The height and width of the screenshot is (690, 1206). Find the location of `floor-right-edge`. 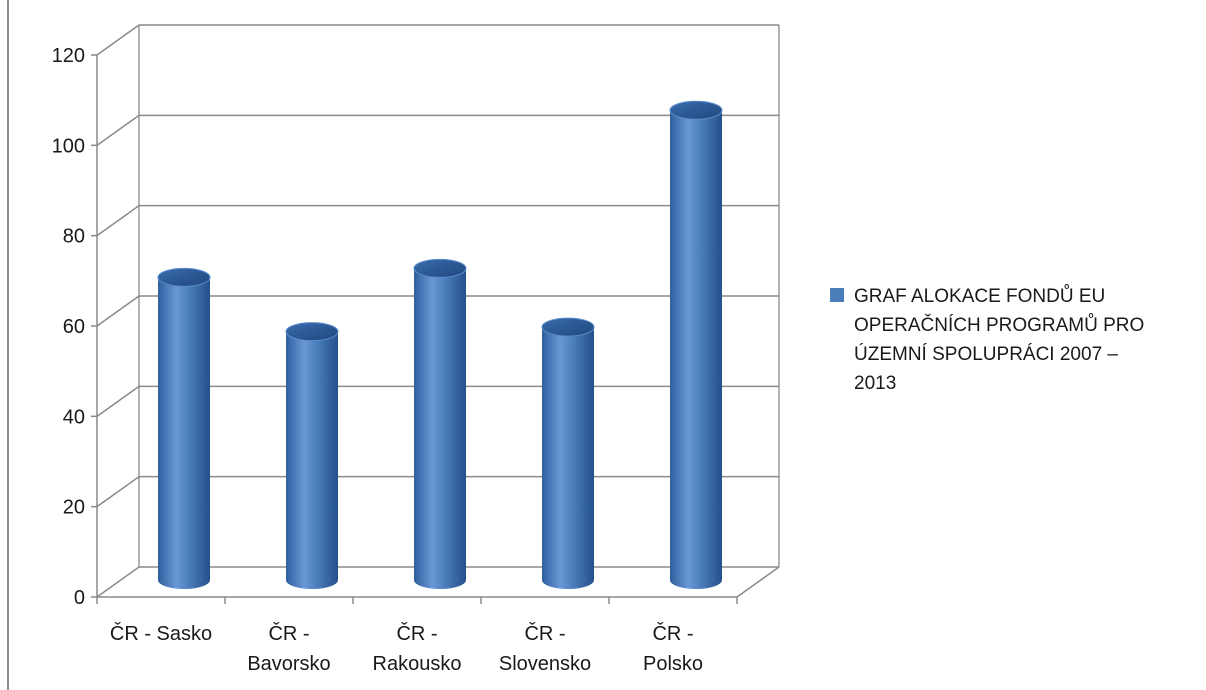

floor-right-edge is located at coordinates (758, 582).